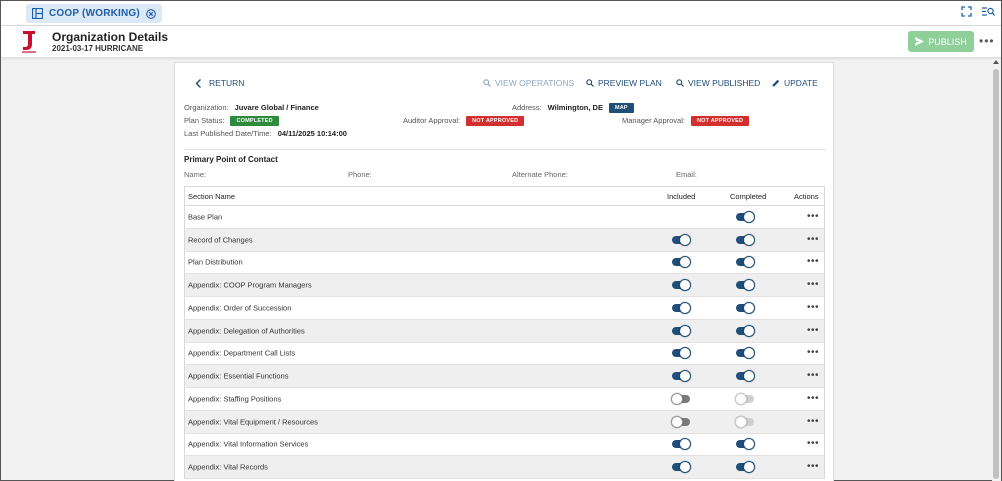 The width and height of the screenshot is (1002, 481). I want to click on section-name: Appendix: Vital Information Services, so click(248, 444).